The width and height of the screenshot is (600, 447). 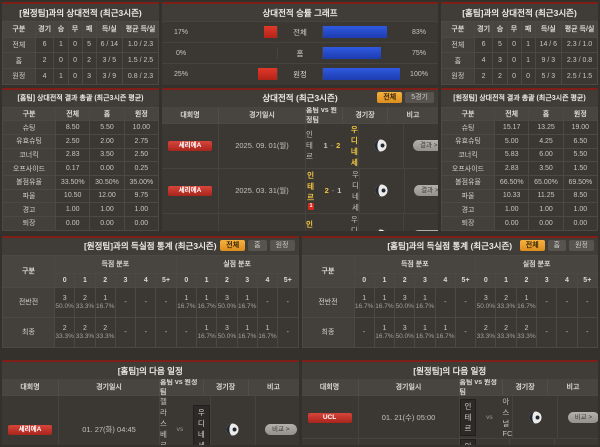 I want to click on graph-row-label: 전체, so click(x=300, y=32).